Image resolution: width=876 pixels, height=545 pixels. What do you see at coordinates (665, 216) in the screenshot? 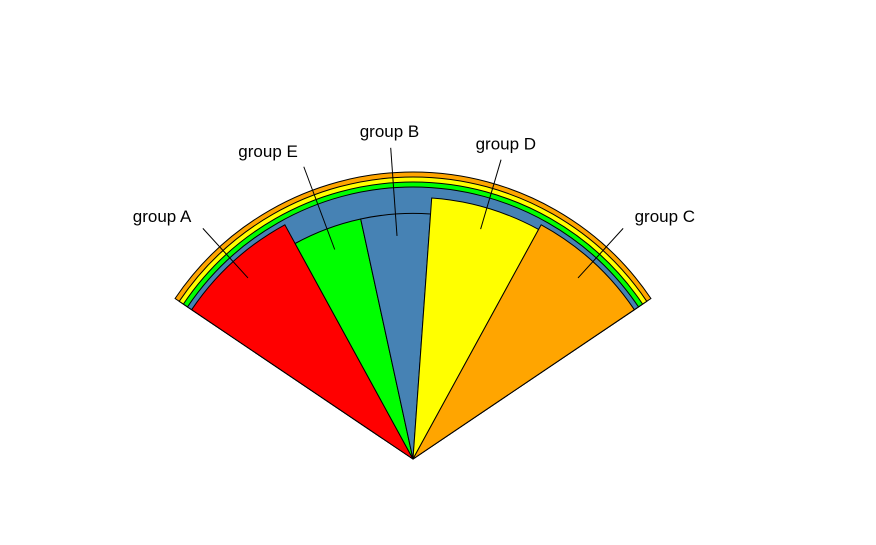
I see `label-group-c: group C` at bounding box center [665, 216].